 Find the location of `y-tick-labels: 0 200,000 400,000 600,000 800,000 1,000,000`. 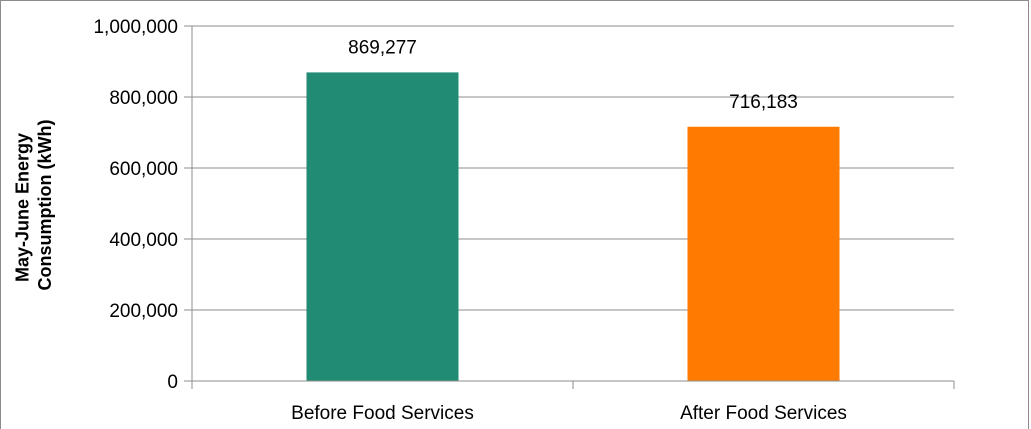

y-tick-labels: 0 200,000 400,000 600,000 800,000 1,000,000 is located at coordinates (135, 205).